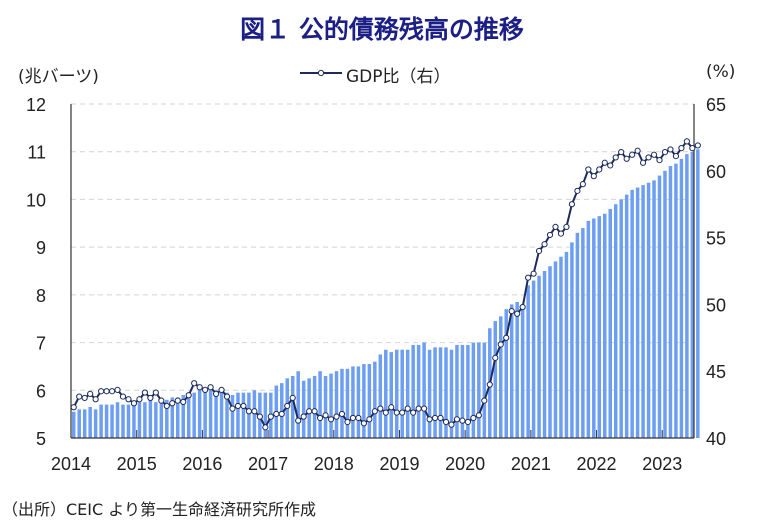 This screenshot has height=524, width=764. I want to click on right-axis-label: (%), so click(721, 72).